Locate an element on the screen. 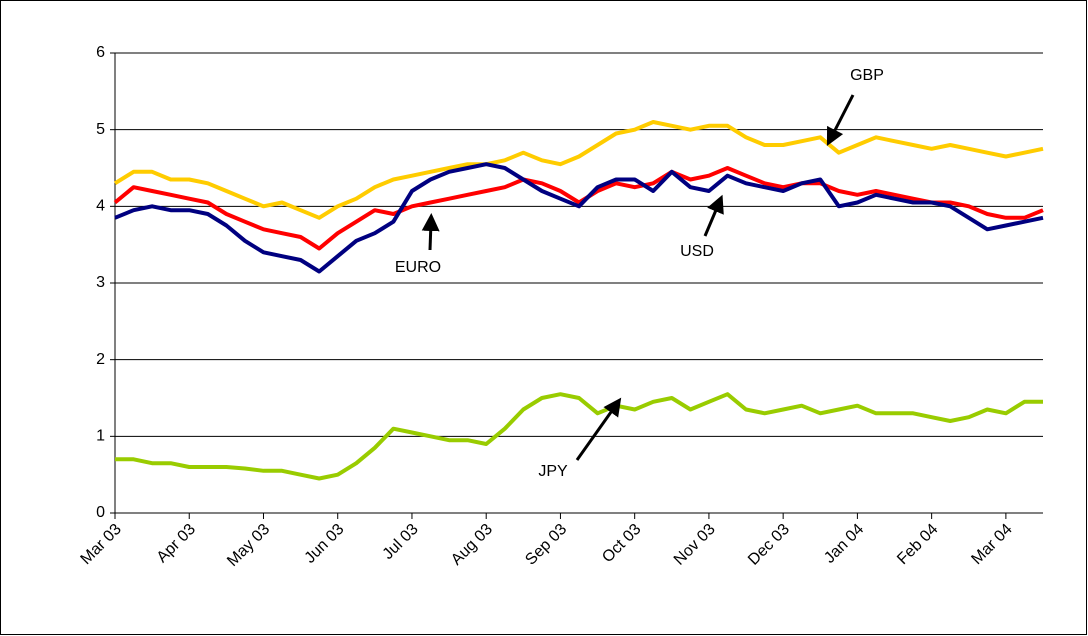  y-tick-label: 6 is located at coordinates (100, 52).